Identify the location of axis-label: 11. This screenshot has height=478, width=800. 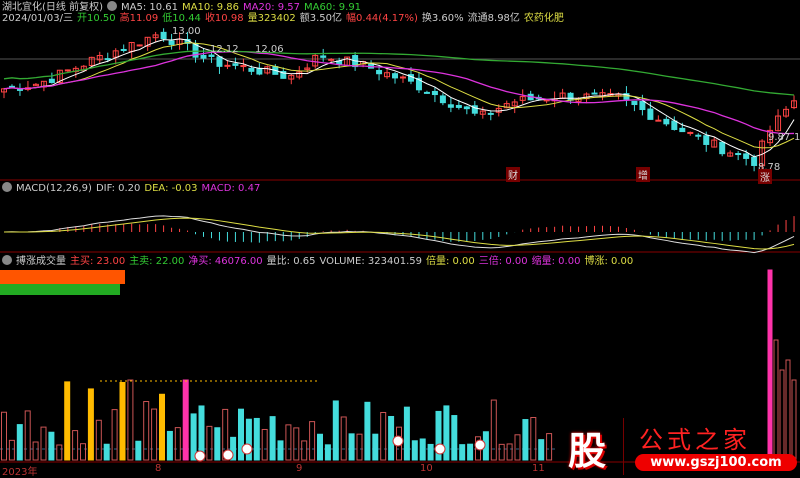
(538, 468).